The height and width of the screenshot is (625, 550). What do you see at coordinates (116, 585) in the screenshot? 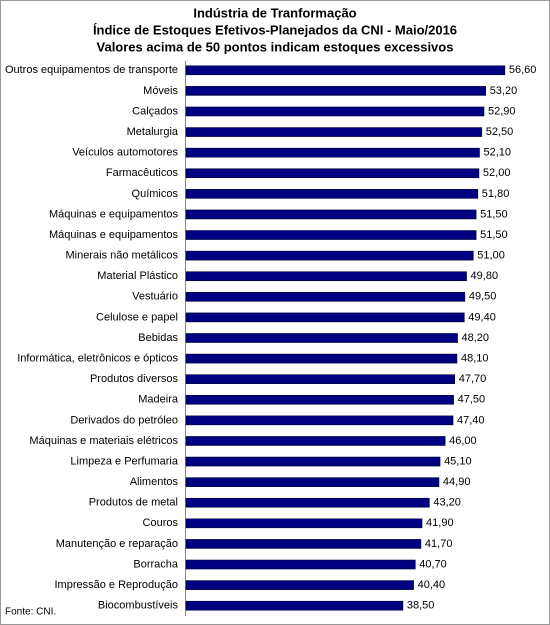
I see `y-tick-label: Impressão e Reprodução` at bounding box center [116, 585].